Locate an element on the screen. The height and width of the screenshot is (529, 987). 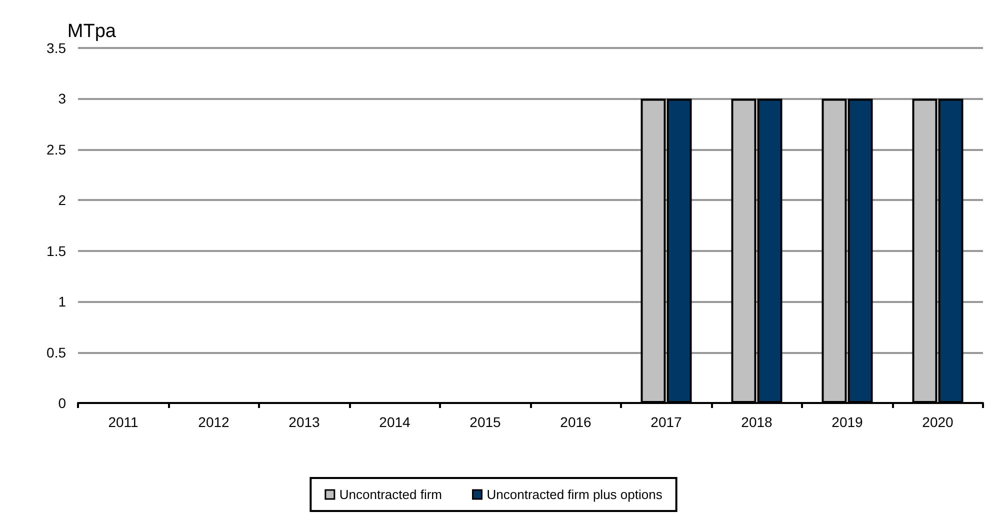
x-tick-label: 2013 is located at coordinates (304, 422).